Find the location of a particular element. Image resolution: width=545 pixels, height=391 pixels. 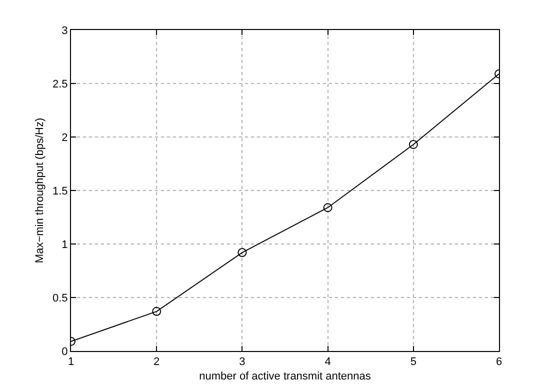

y-tick-label: 0.5 is located at coordinates (60, 298).